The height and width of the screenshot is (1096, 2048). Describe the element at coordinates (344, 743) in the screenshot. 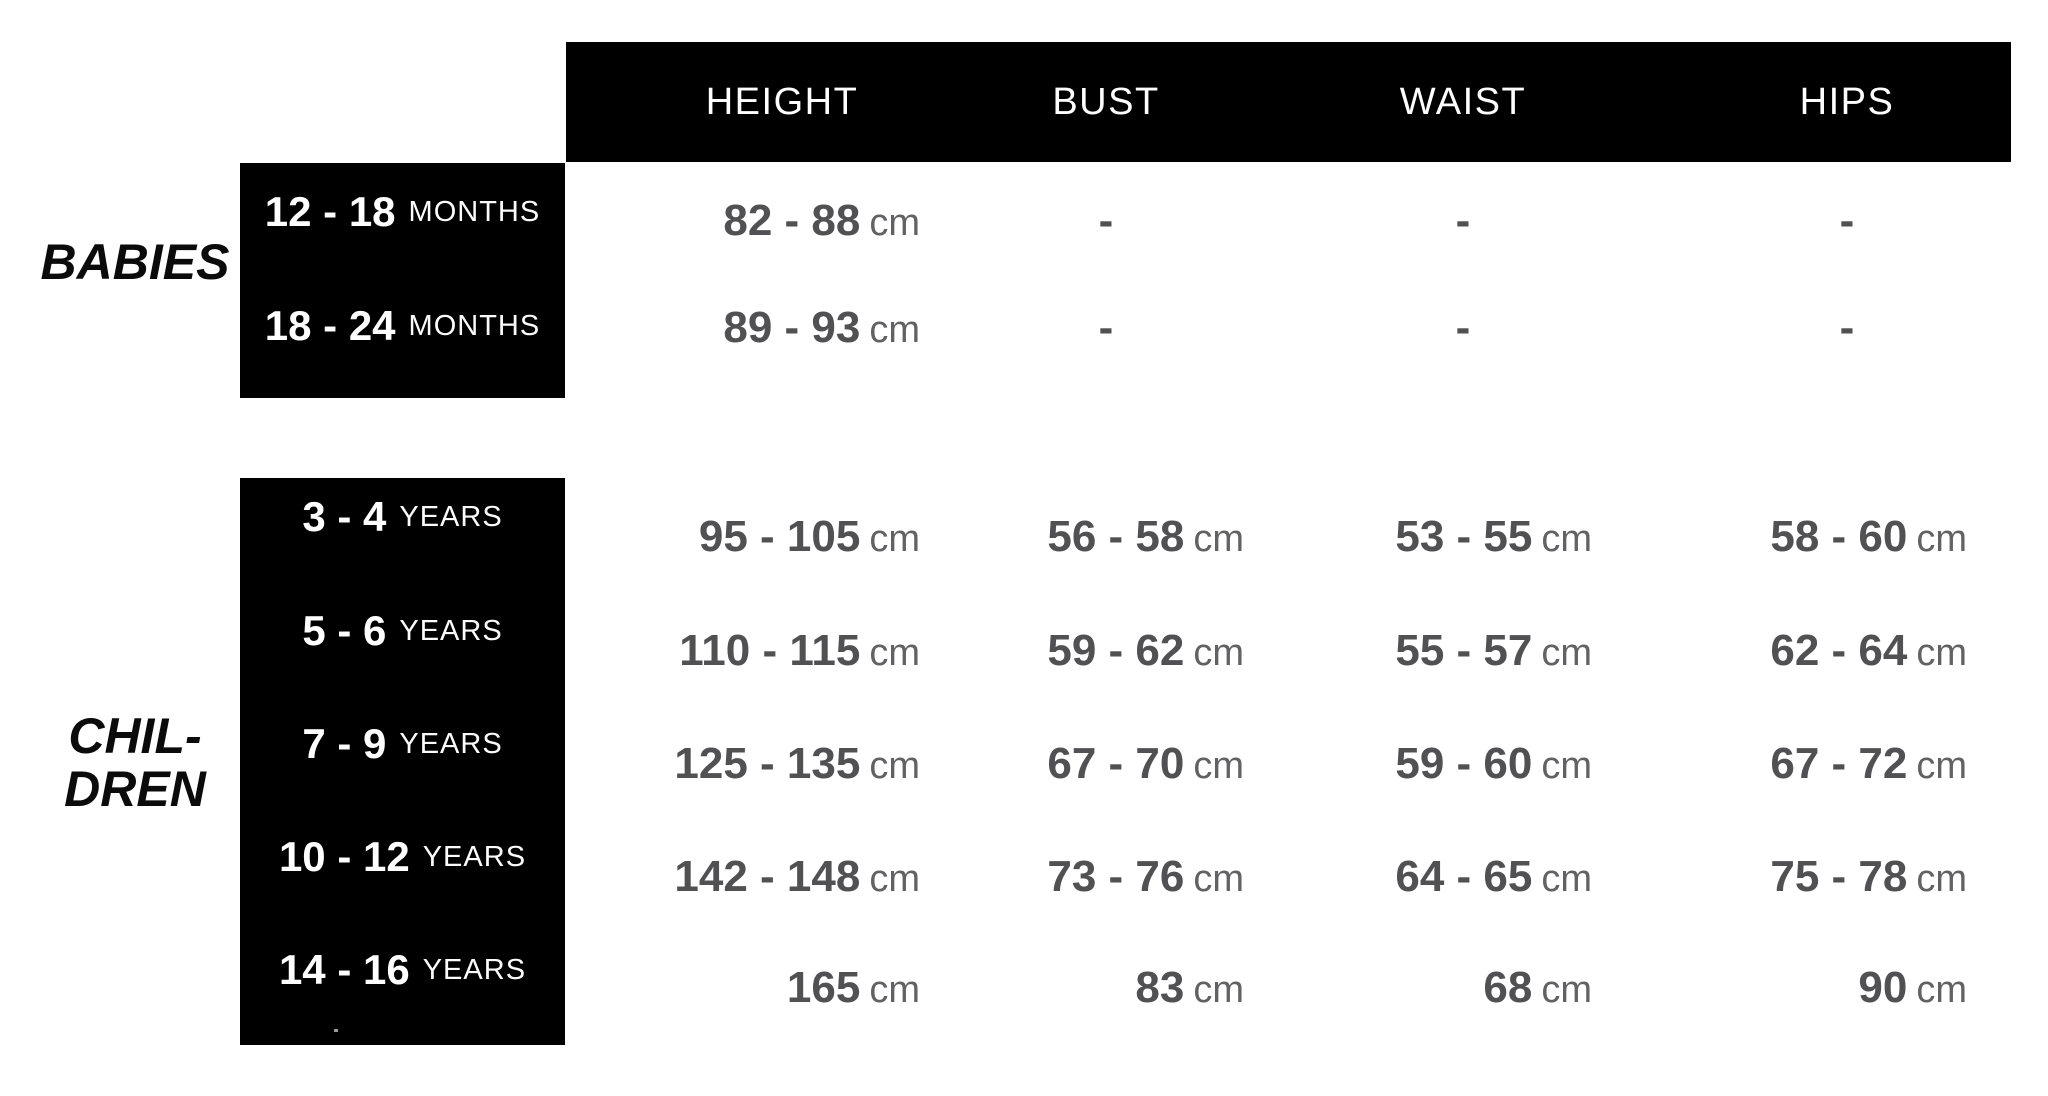

I see `row-range: 7 - 9` at that location.